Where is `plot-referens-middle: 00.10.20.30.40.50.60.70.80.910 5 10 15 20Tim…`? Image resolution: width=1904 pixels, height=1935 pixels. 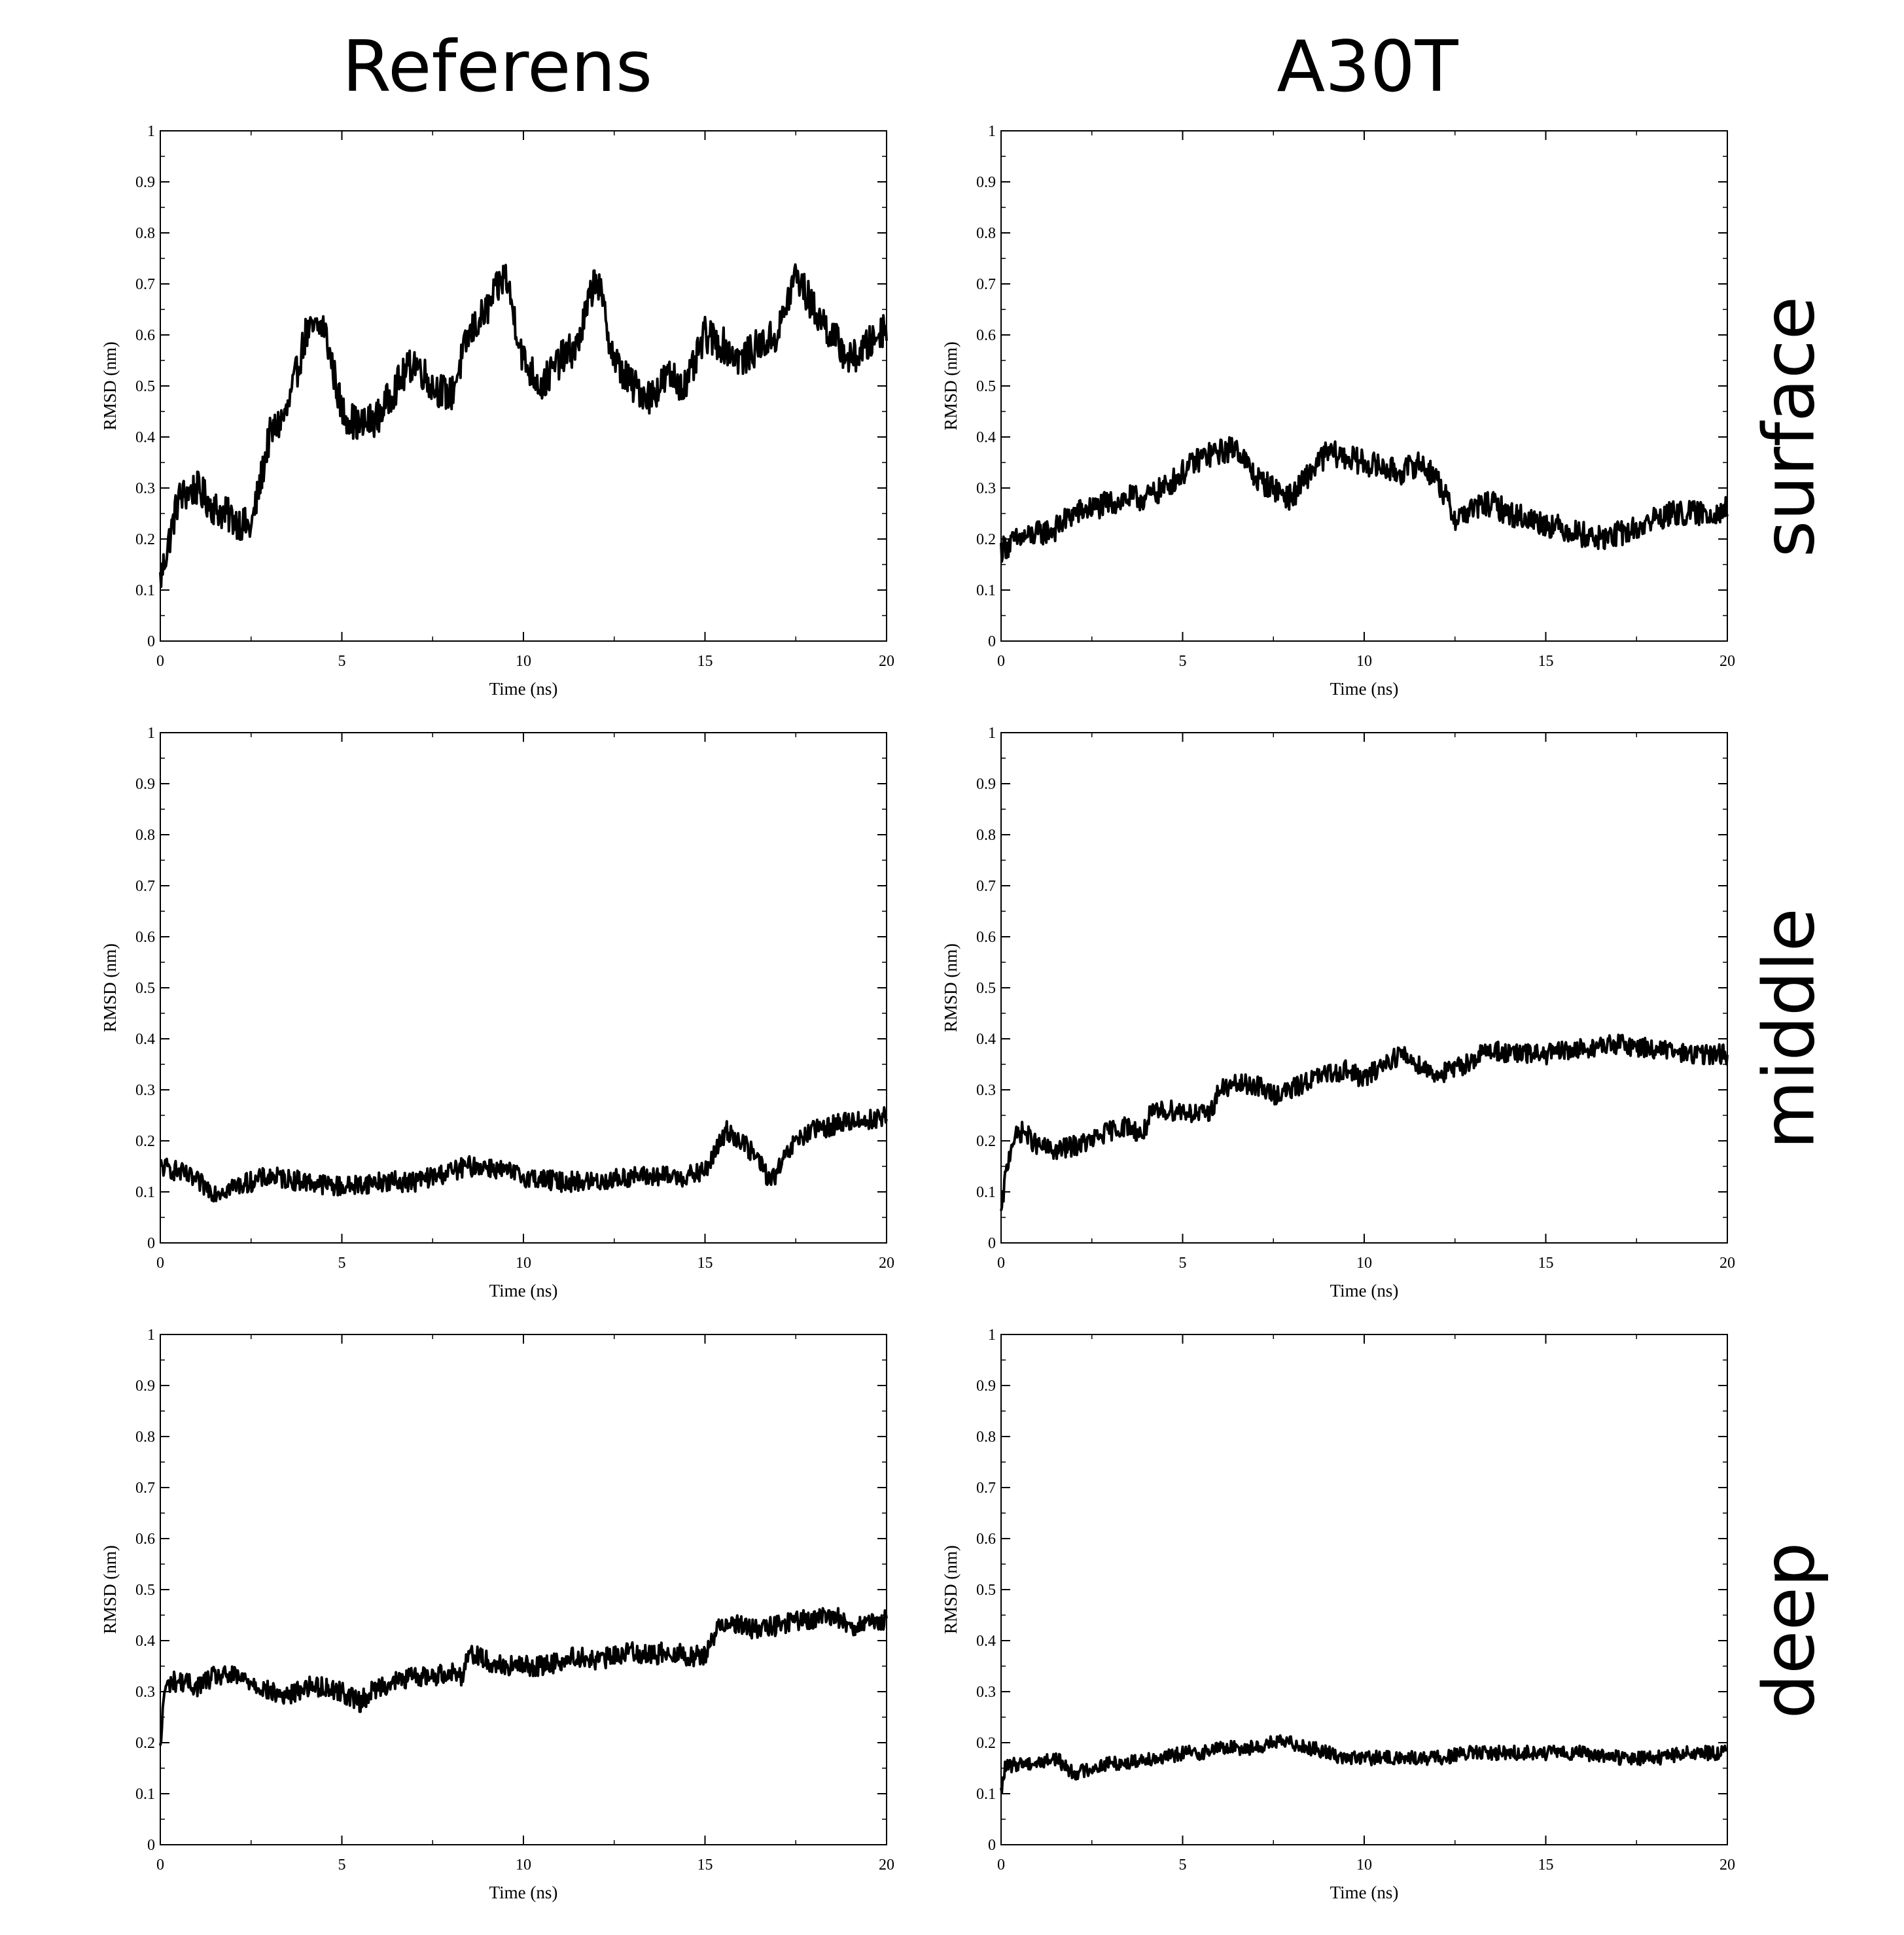 plot-referens-middle: 00.10.20.30.40.50.60.70.80.910 5 10 15 20Tim… is located at coordinates (497, 1013).